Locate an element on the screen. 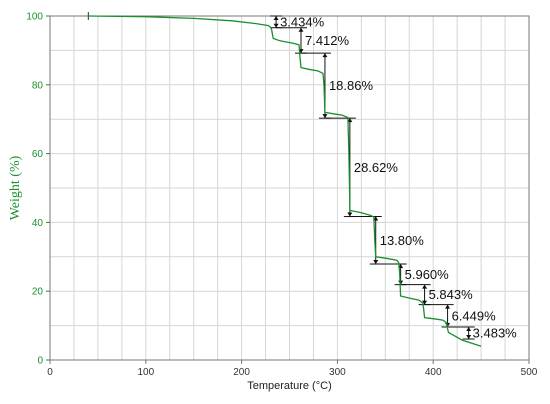 Image resolution: width=550 pixels, height=404 pixels. y-tick-label: 80 is located at coordinates (38, 85).